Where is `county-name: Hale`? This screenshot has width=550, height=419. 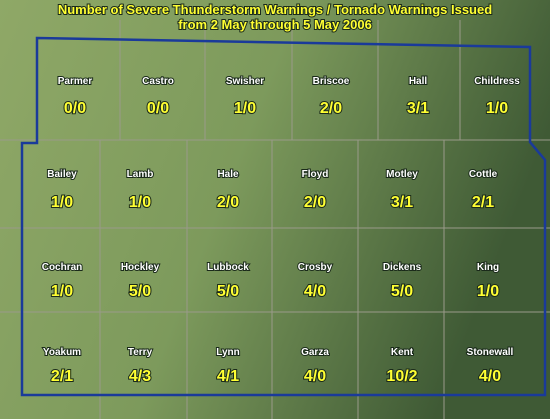 county-name: Hale is located at coordinates (228, 174).